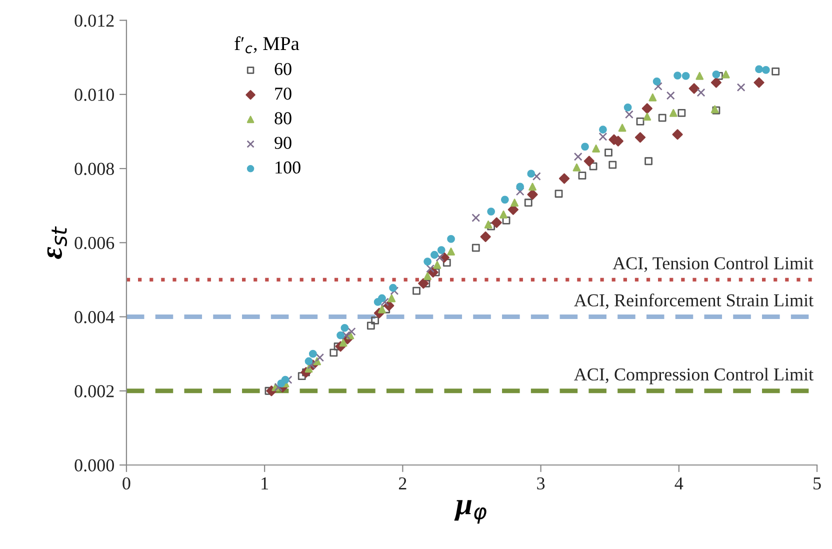 This screenshot has width=832, height=549. Describe the element at coordinates (265, 483) in the screenshot. I see `x-tick-label: 1` at that location.